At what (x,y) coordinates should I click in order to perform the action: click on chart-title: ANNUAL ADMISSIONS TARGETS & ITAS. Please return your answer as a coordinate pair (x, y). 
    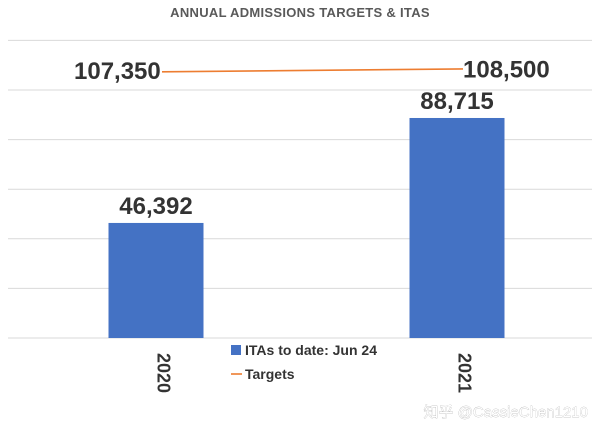
    Looking at the image, I should click on (300, 12).